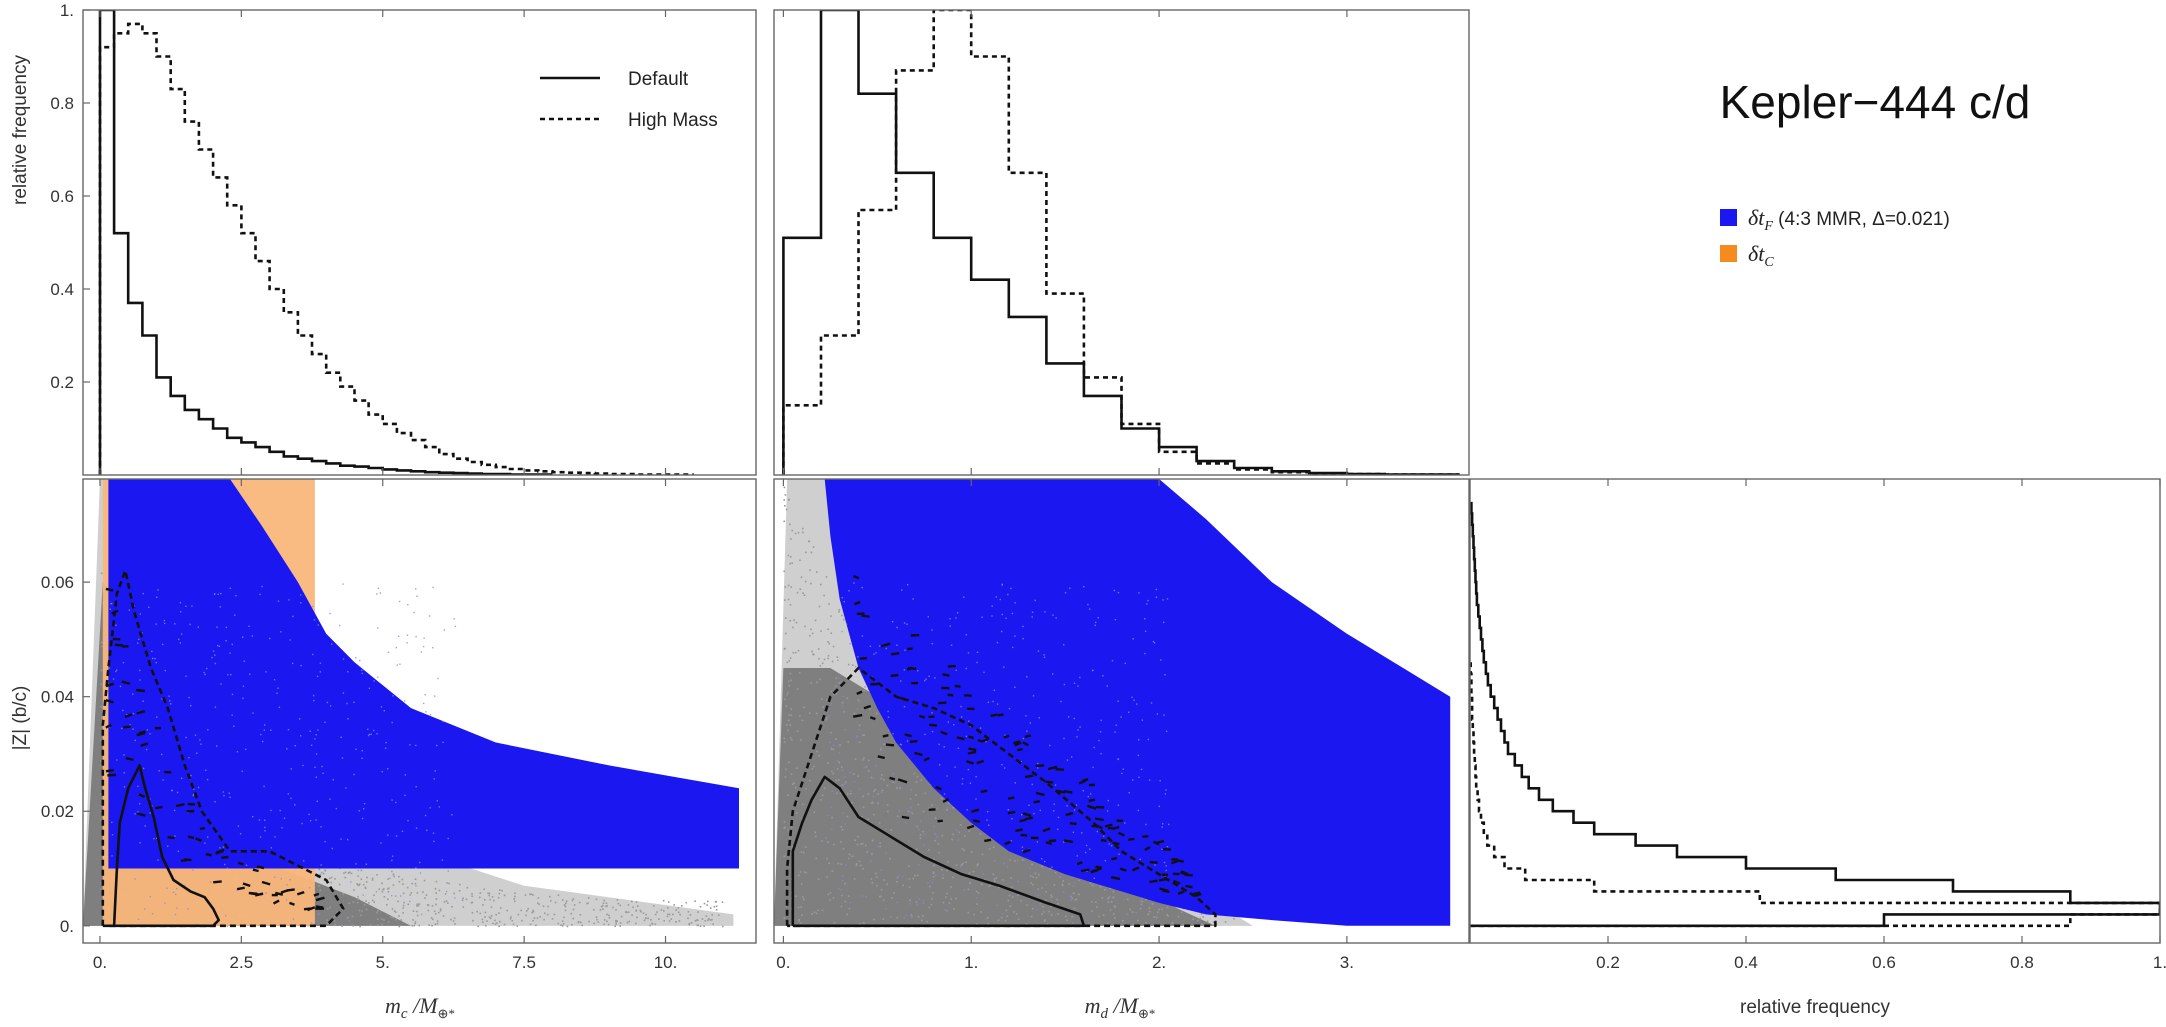 The image size is (2166, 1027). Describe the element at coordinates (1608, 962) in the screenshot. I see `x-tick-label: 0.2` at that location.